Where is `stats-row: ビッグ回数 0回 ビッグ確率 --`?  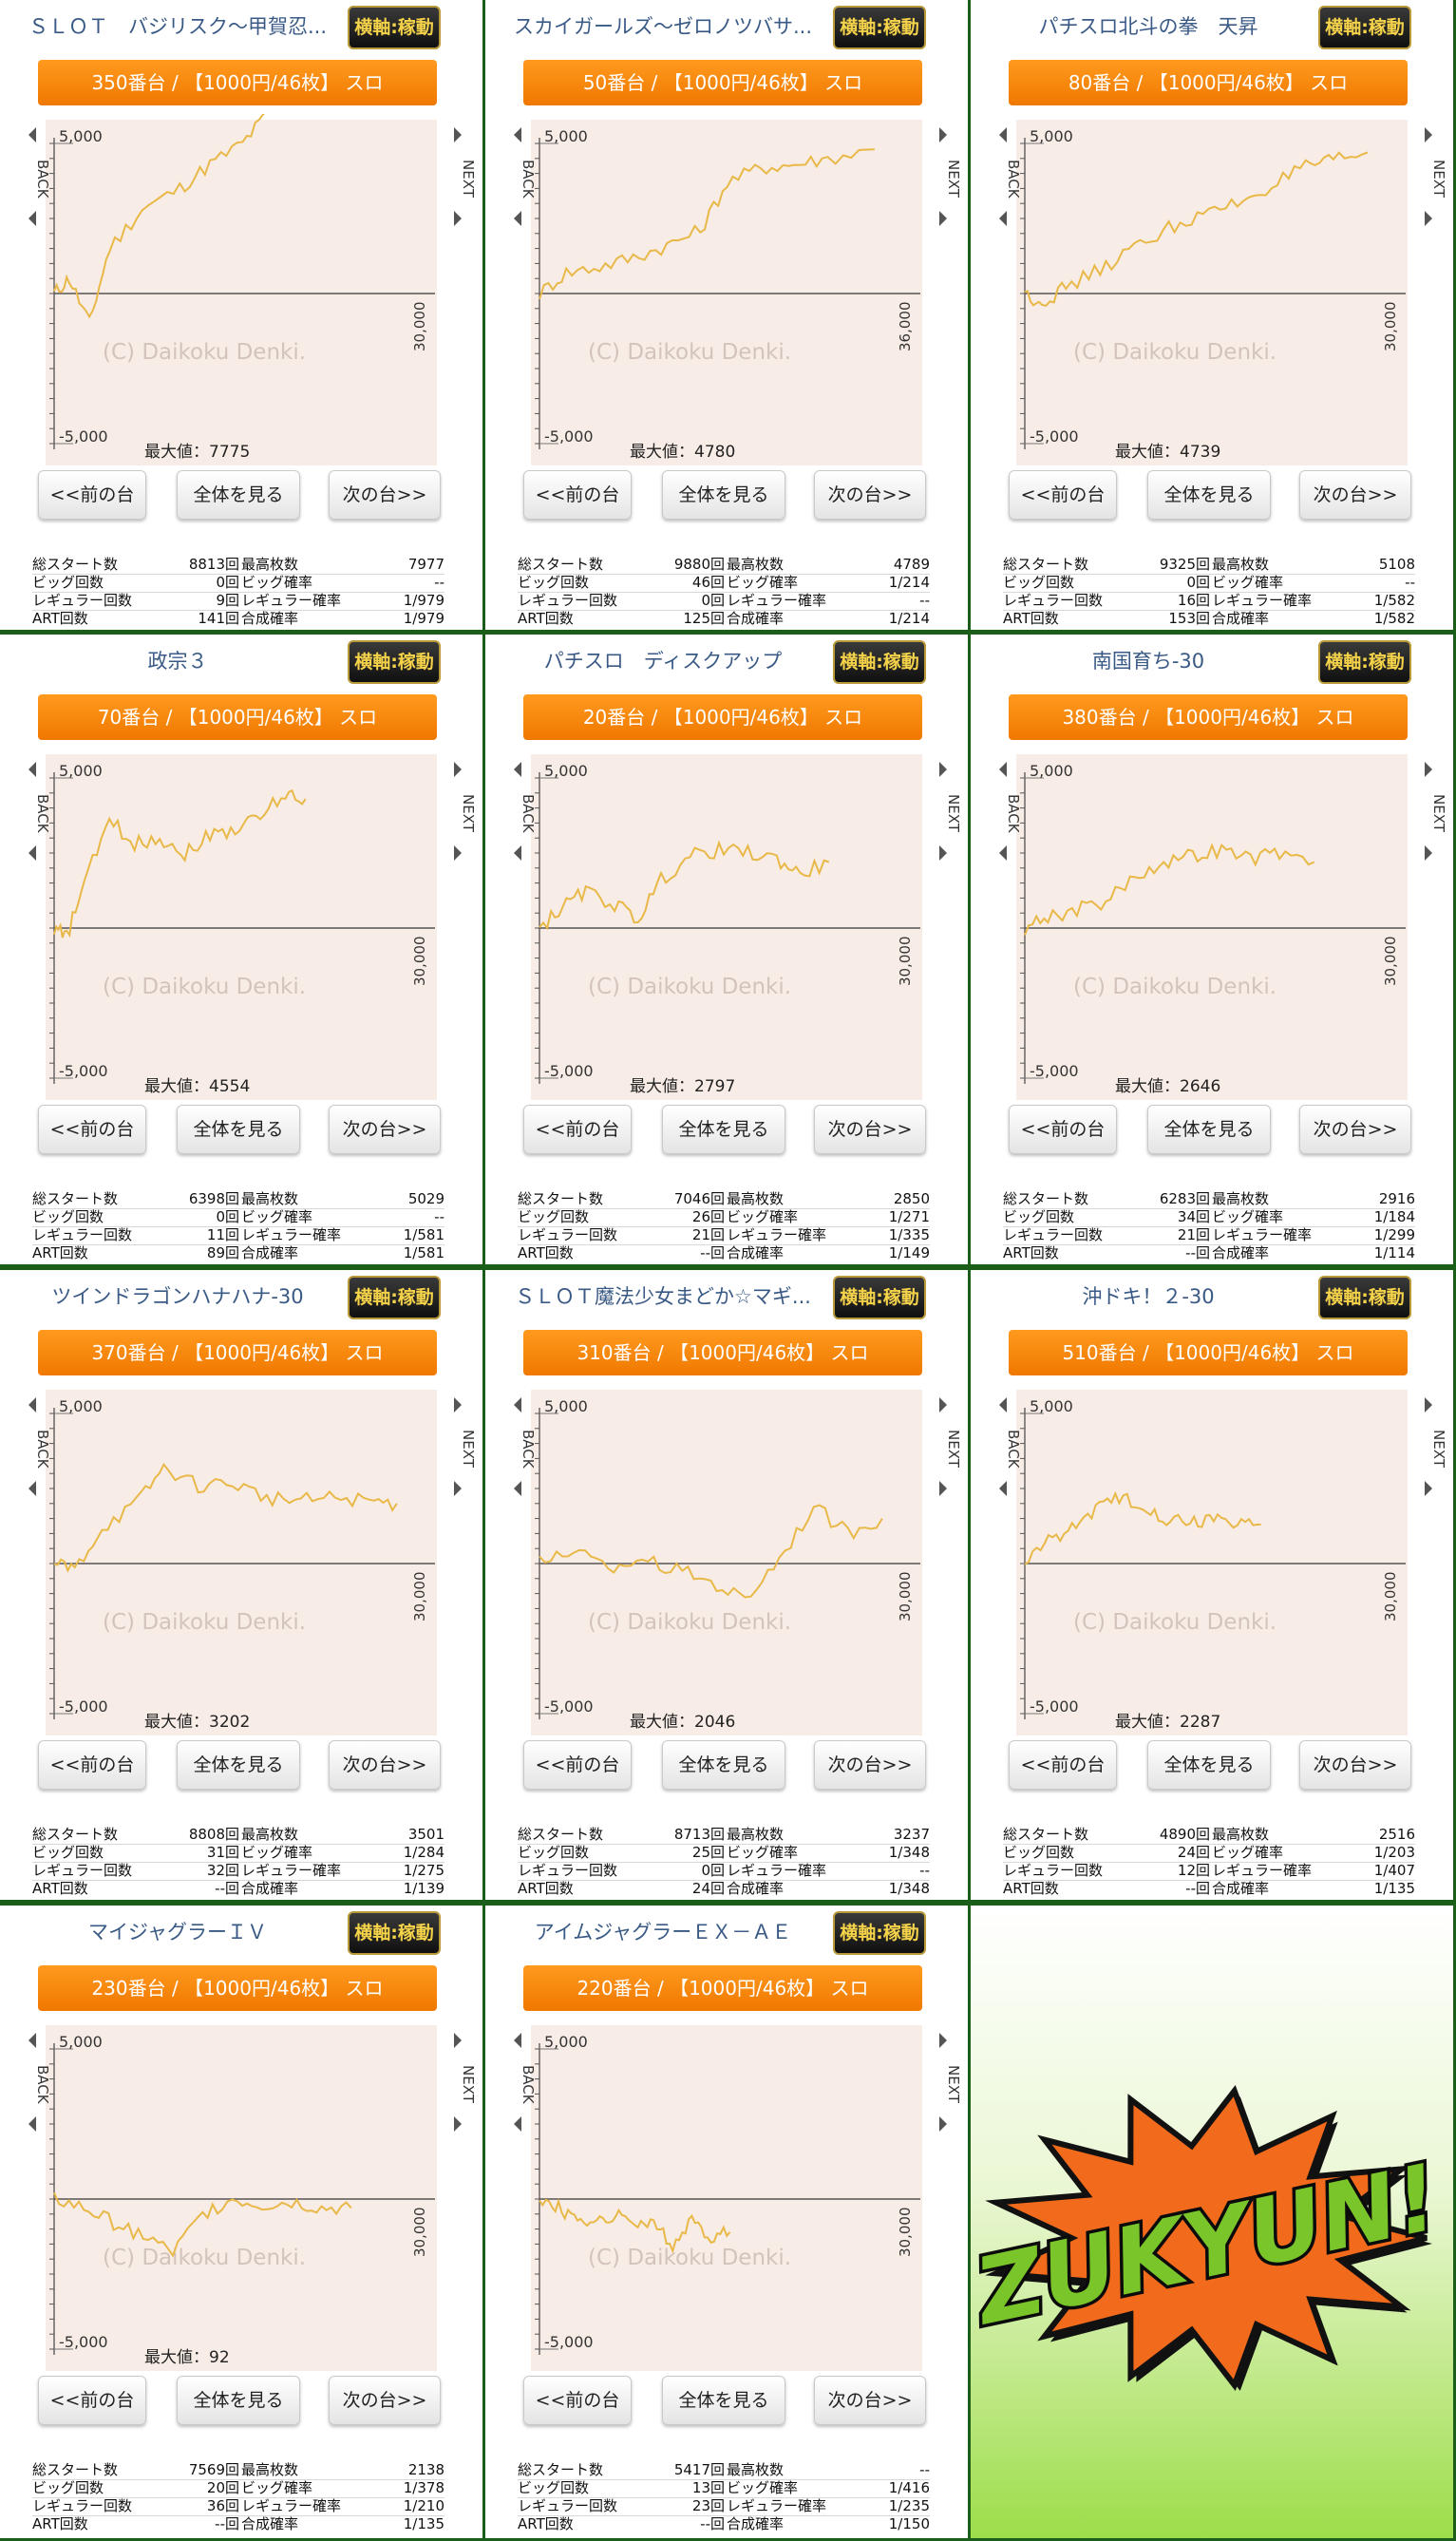
stats-row: ビッグ回数 0回 ビッグ確率 -- is located at coordinates (1209, 583).